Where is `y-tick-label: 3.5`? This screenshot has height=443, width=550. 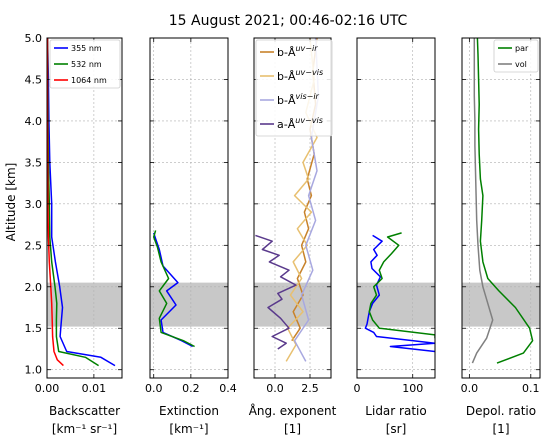
y-tick-label: 3.5 is located at coordinates (34, 162).